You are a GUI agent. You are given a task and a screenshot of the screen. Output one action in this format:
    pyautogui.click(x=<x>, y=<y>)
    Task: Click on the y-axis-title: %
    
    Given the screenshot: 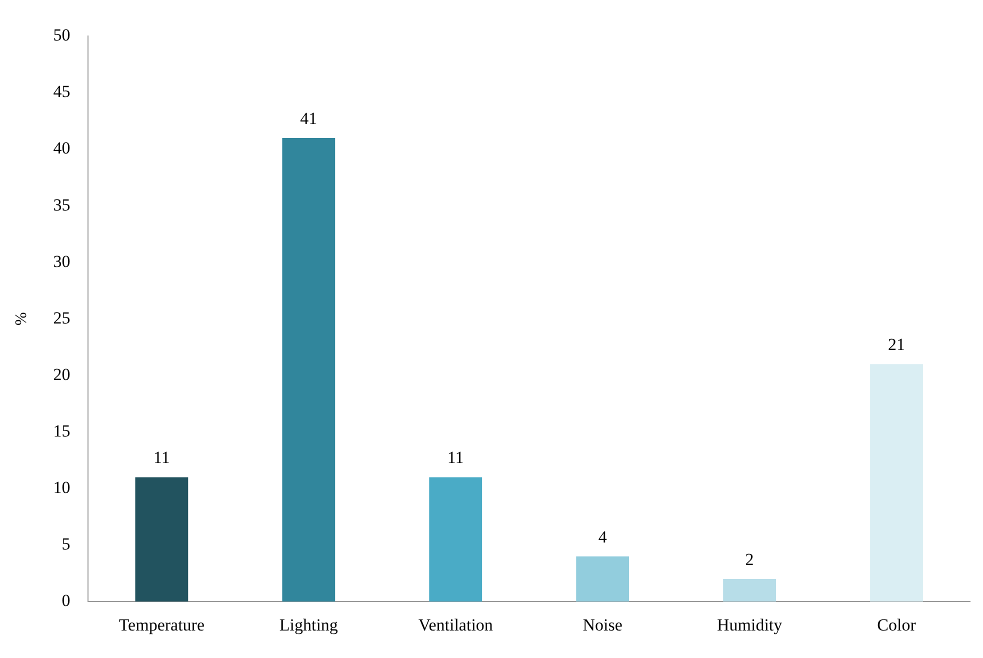 What is the action you would take?
    pyautogui.click(x=21, y=319)
    